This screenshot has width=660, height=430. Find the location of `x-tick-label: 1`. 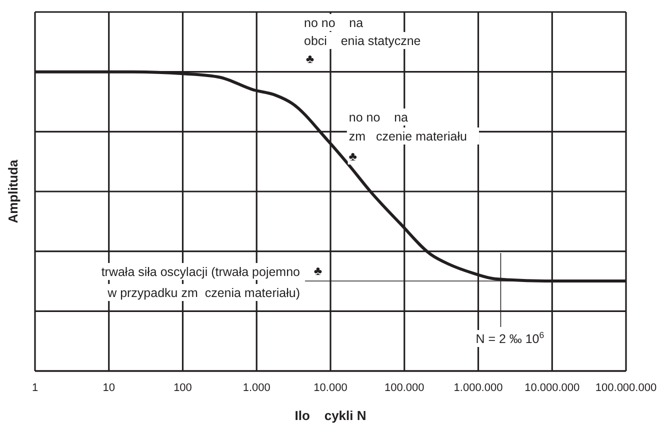

x-tick-label: 1 is located at coordinates (35, 388).